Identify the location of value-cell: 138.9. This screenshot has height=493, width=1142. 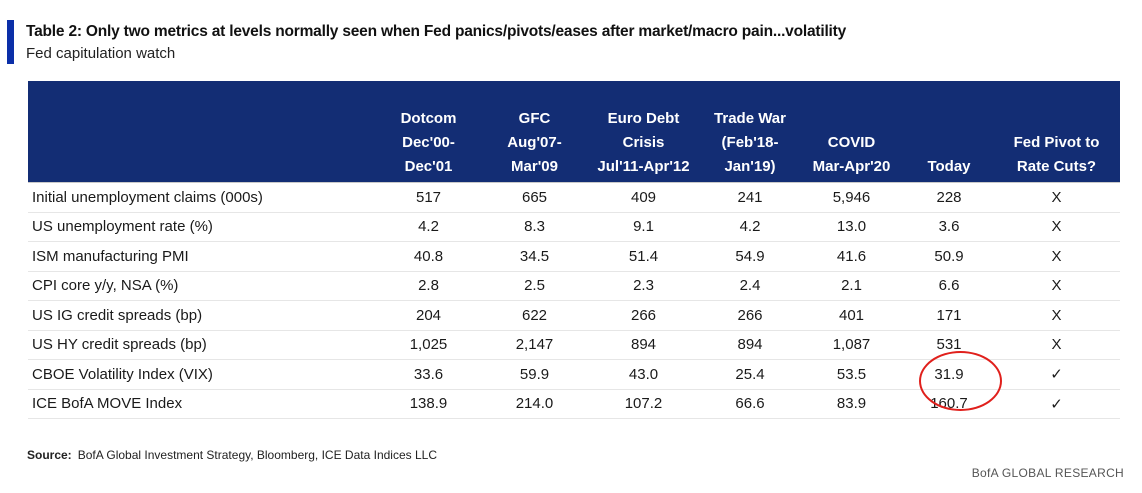
(428, 404).